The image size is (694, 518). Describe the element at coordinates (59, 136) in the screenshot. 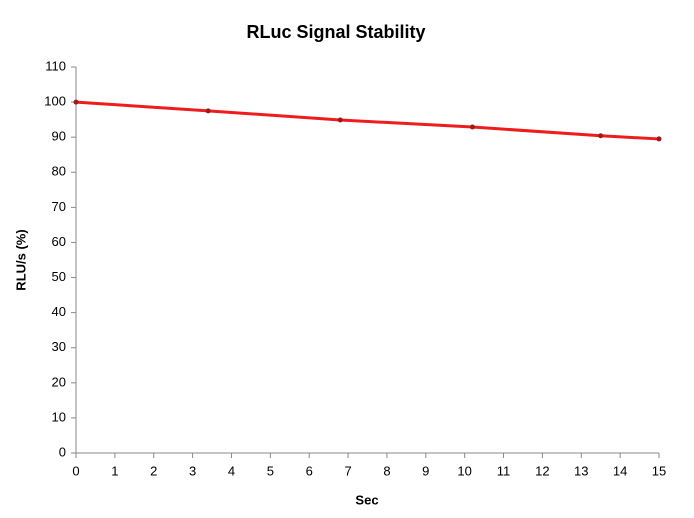

I see `y-tick-label: 90` at that location.